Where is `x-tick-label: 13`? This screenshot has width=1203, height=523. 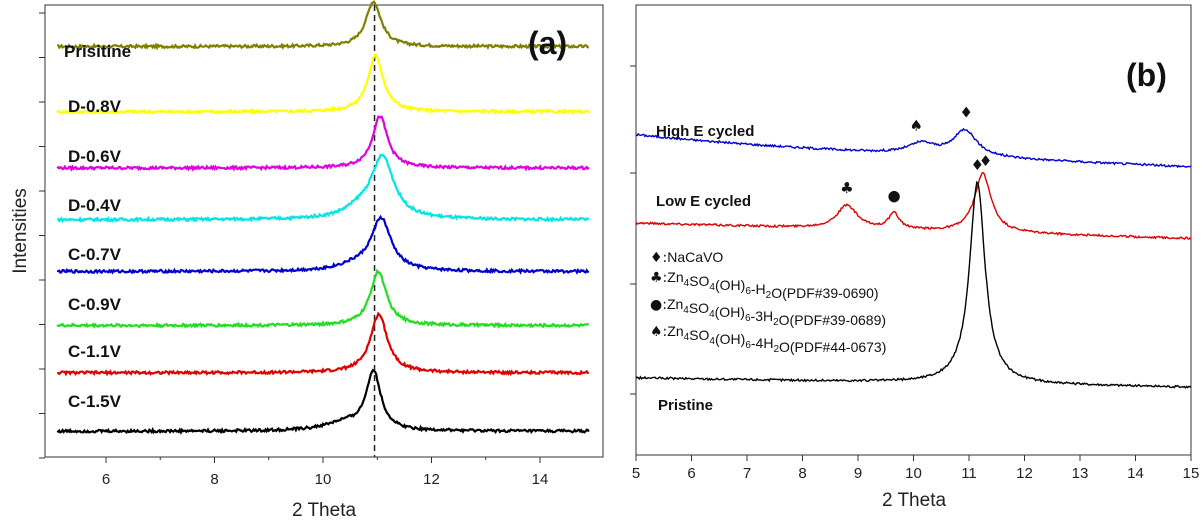 x-tick-label: 13 is located at coordinates (1080, 473).